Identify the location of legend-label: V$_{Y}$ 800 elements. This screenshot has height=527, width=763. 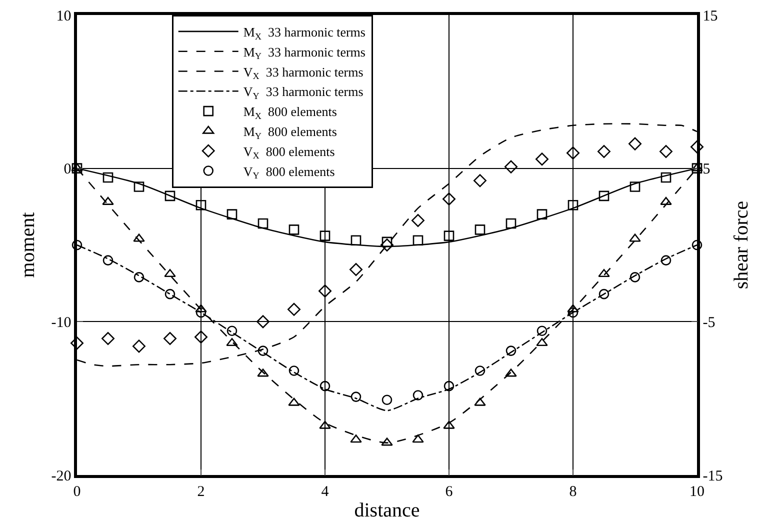
(289, 172).